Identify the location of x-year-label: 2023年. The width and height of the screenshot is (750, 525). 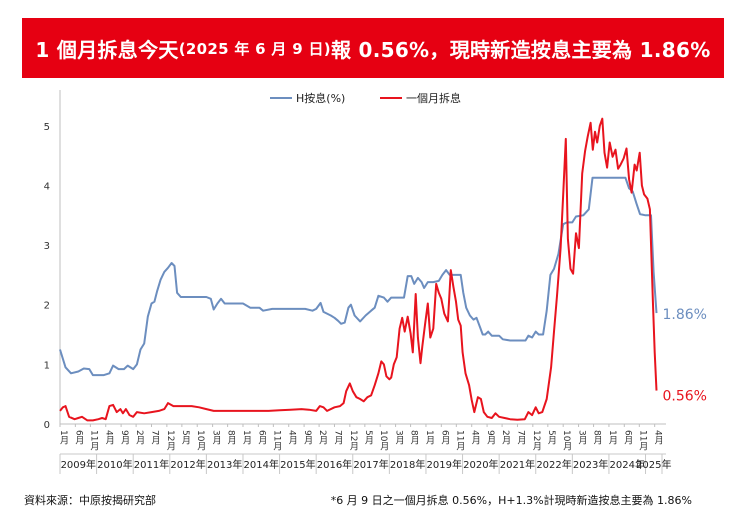
(590, 464).